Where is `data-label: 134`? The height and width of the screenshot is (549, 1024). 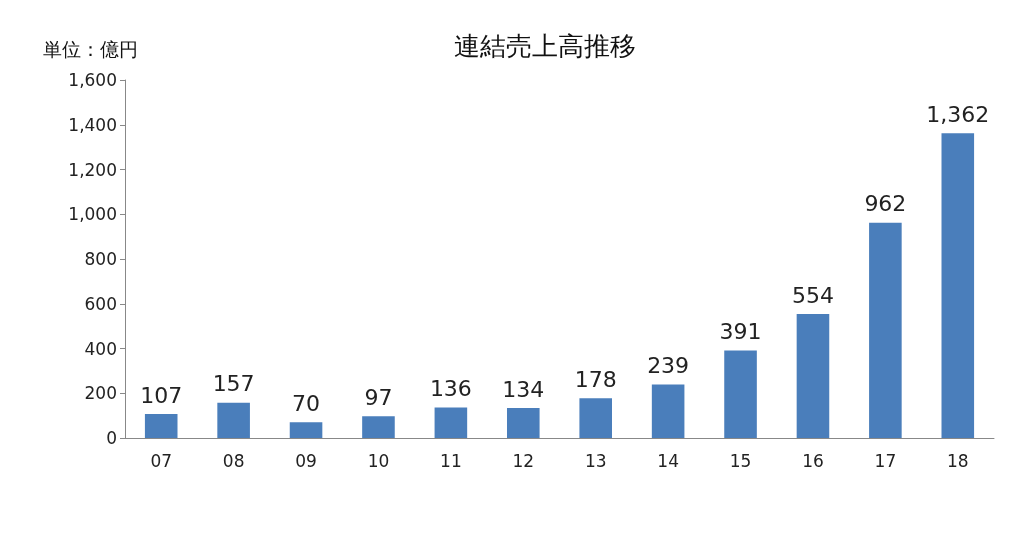 data-label: 134 is located at coordinates (523, 389).